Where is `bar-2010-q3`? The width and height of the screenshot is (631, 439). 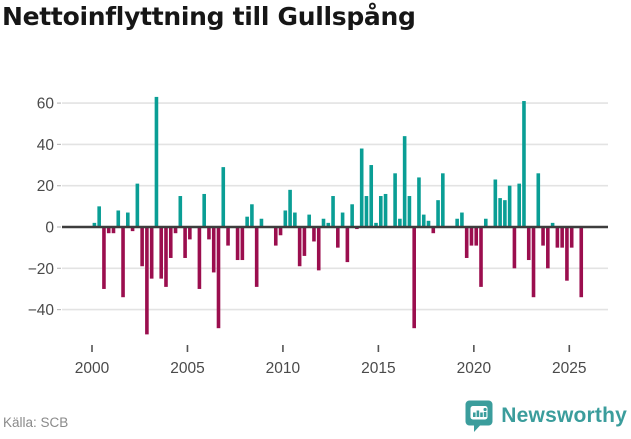
bar-2010-q3 is located at coordinates (295, 219).